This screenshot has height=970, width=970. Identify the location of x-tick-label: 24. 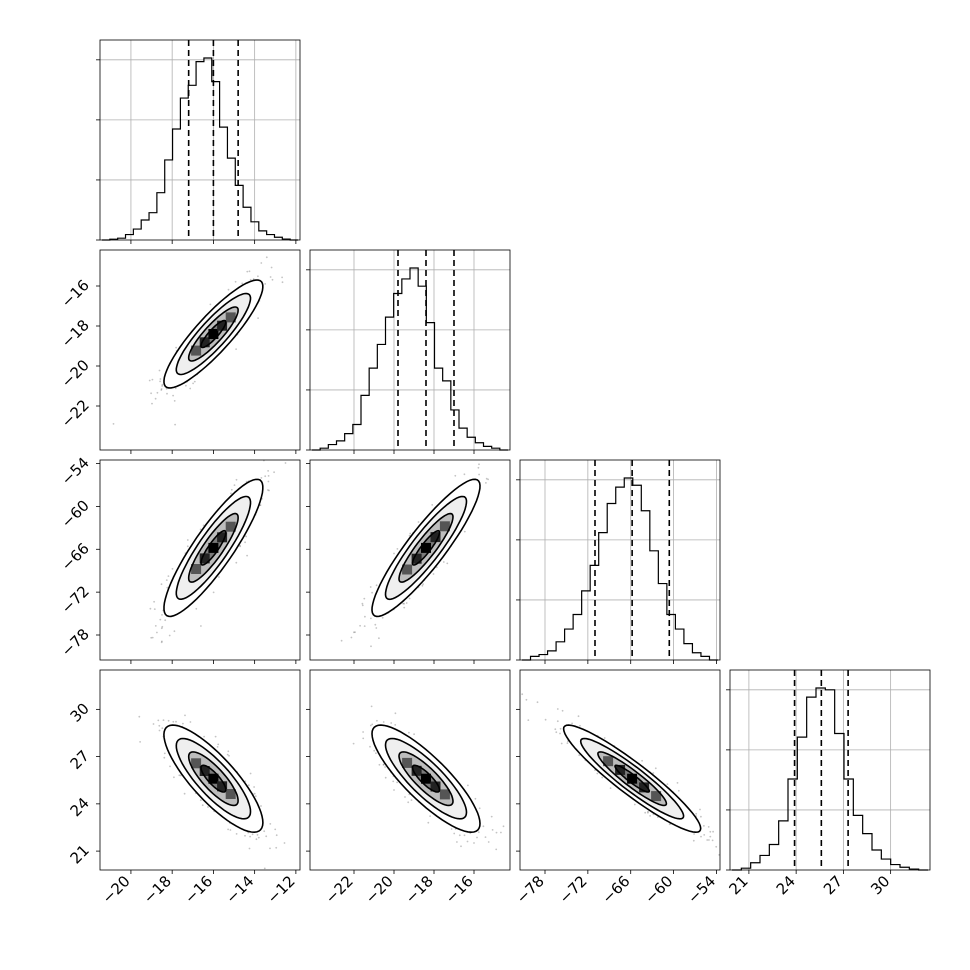
(786, 885).